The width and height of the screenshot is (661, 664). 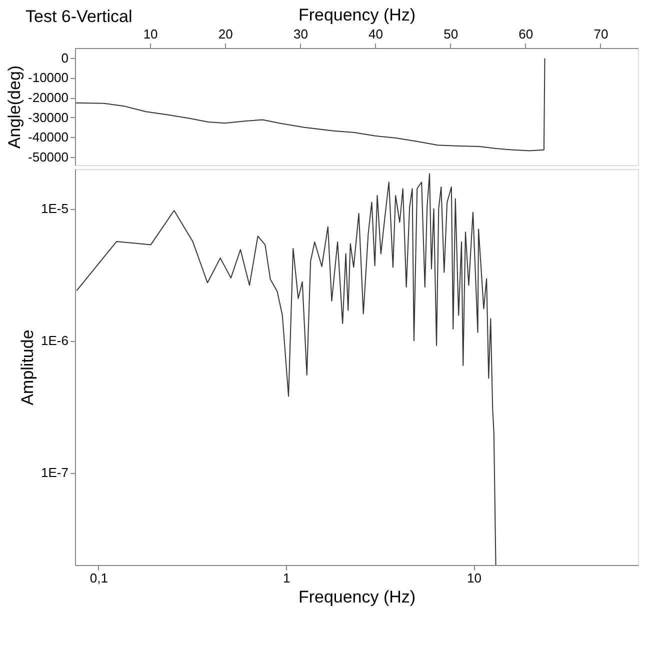 I want to click on y-tick-label: -20000, so click(x=48, y=98).